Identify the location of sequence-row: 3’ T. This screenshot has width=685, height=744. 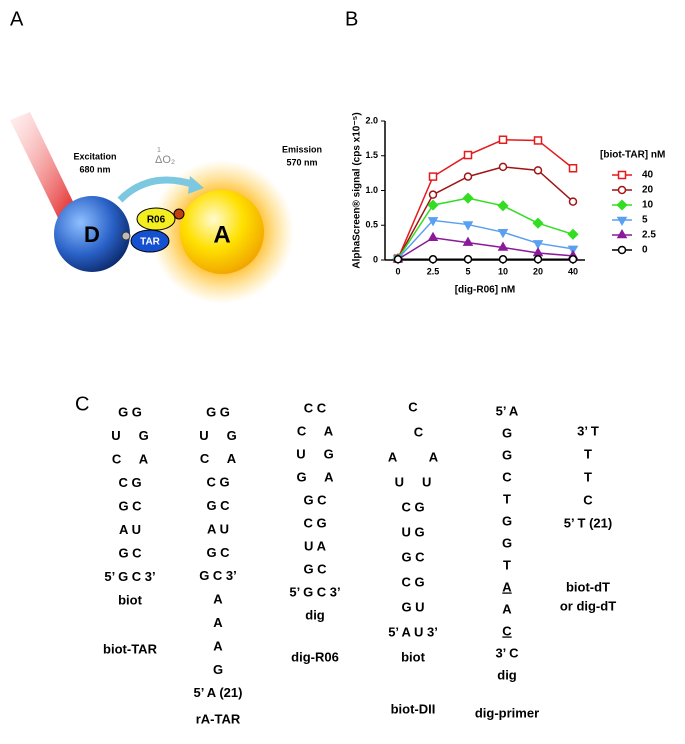
(588, 430).